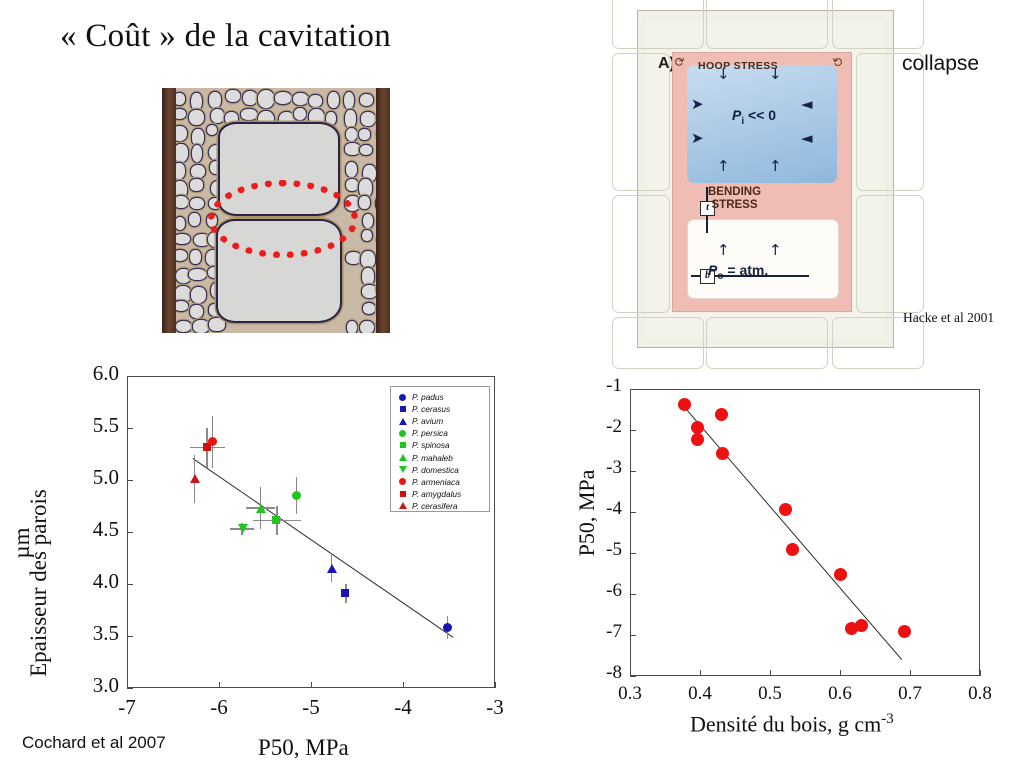 This screenshot has width=1024, height=768. I want to click on x-tick-label: -3, so click(495, 707).